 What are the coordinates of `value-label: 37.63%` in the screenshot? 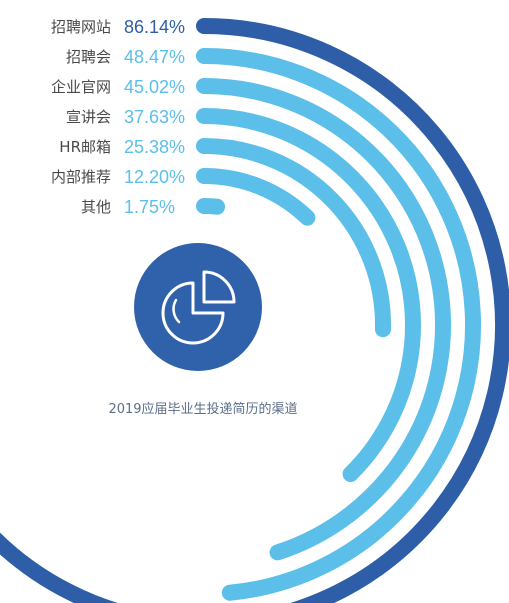 It's located at (154, 117).